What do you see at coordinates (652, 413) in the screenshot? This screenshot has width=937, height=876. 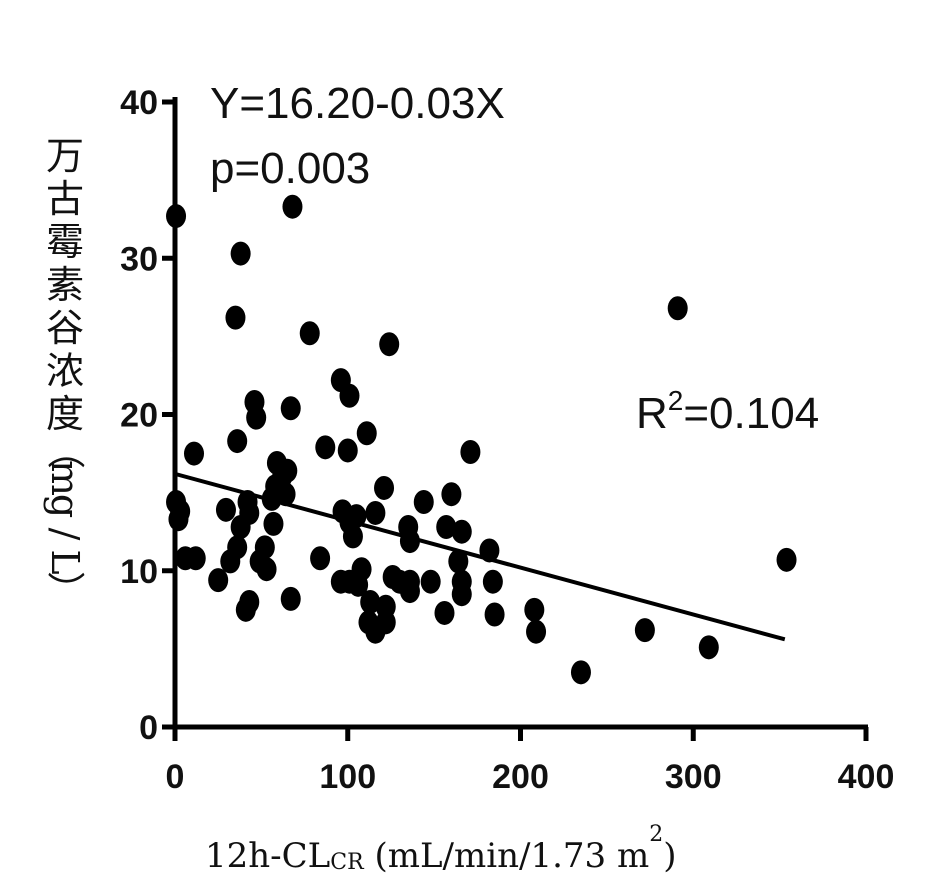 I see `r2-prefix: R` at bounding box center [652, 413].